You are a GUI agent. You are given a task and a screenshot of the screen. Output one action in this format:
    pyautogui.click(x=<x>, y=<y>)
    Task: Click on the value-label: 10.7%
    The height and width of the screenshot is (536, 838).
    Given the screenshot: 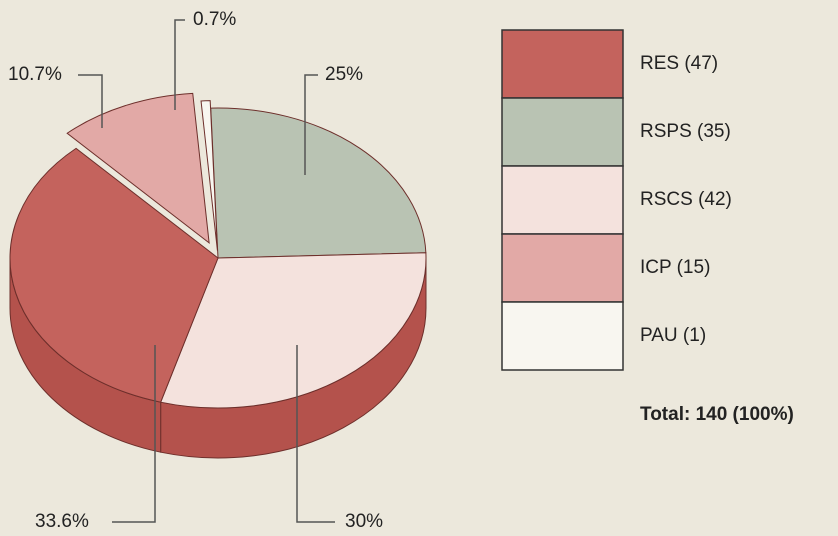 What is the action you would take?
    pyautogui.click(x=35, y=74)
    